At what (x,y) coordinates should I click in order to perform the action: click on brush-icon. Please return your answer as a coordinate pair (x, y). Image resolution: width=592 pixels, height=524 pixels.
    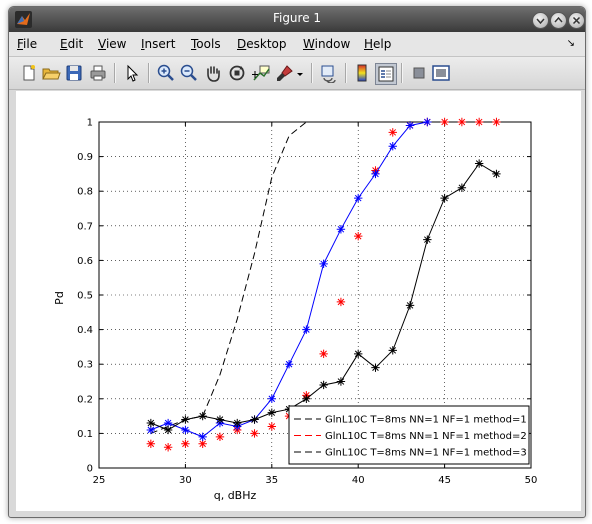
    Looking at the image, I should click on (285, 73).